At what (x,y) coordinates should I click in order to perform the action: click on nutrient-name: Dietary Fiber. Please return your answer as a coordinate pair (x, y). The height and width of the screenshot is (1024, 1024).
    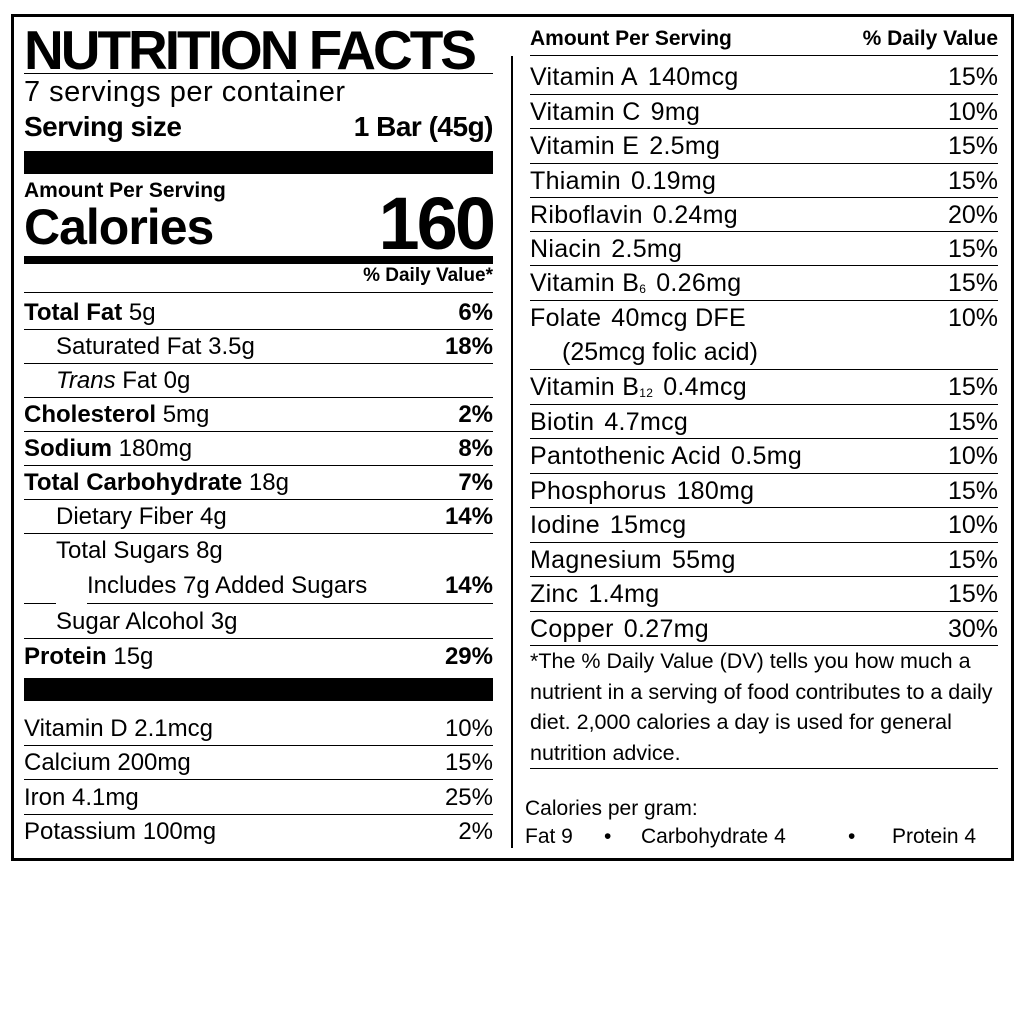
    Looking at the image, I should click on (125, 516).